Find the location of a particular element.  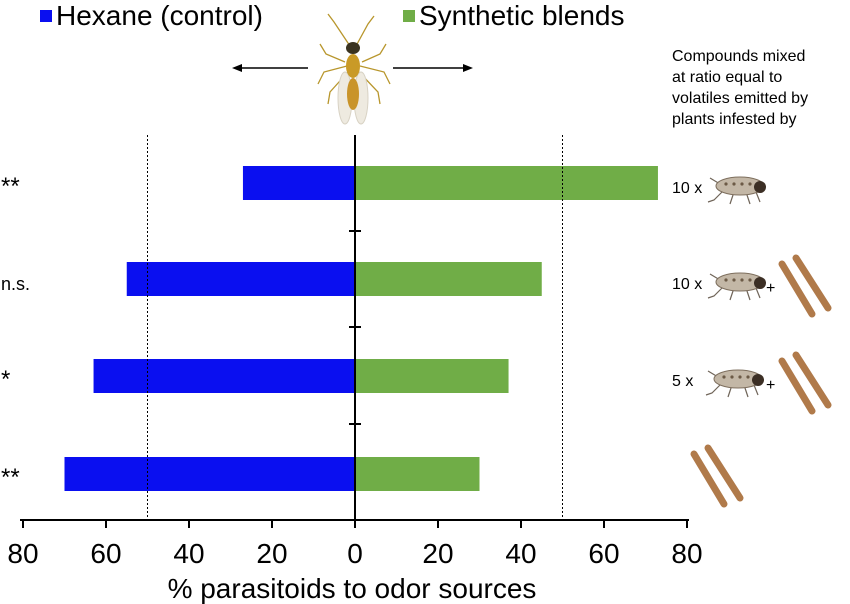

treatment-label-2: 10 x is located at coordinates (687, 284).